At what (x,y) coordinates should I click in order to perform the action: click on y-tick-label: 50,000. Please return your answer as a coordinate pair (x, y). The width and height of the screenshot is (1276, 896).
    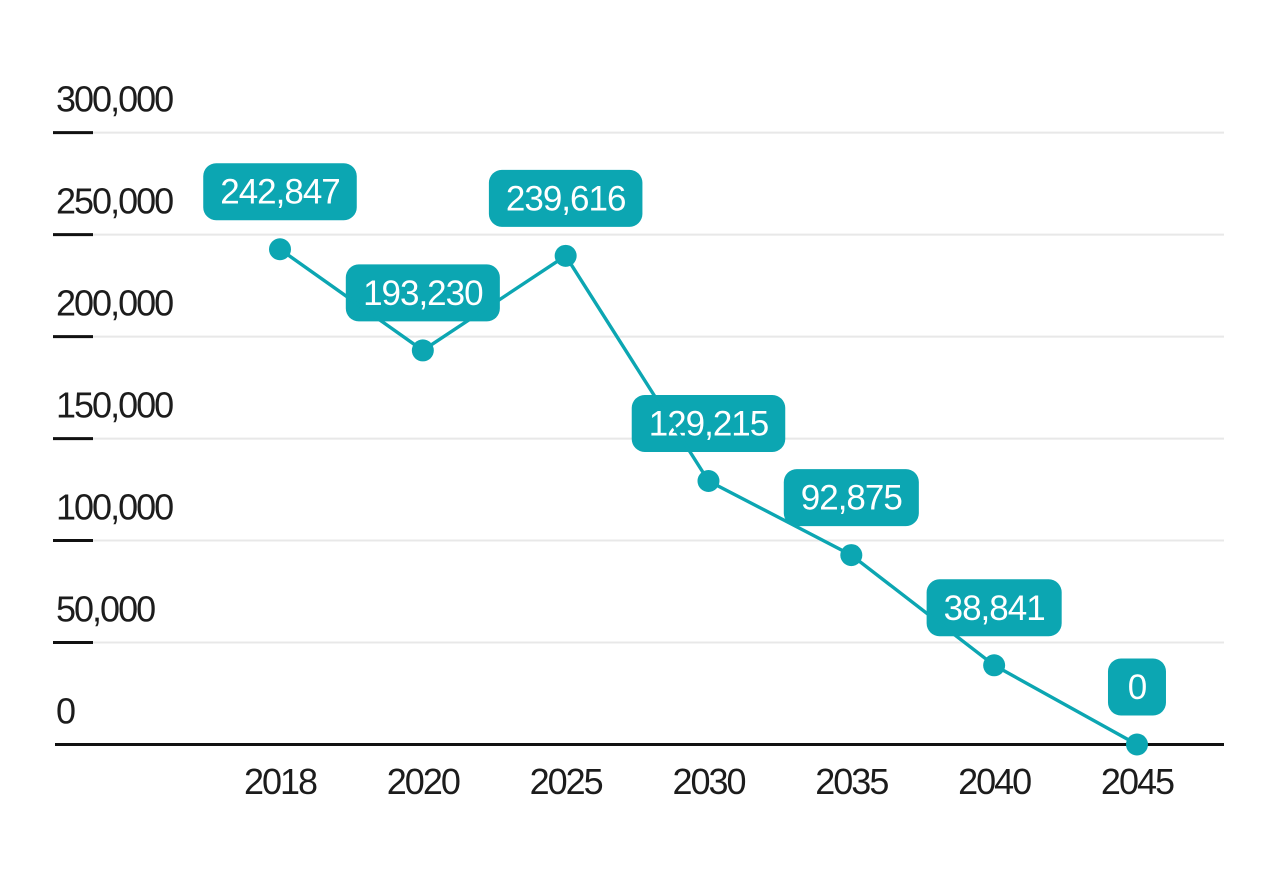
    Looking at the image, I should click on (105, 609).